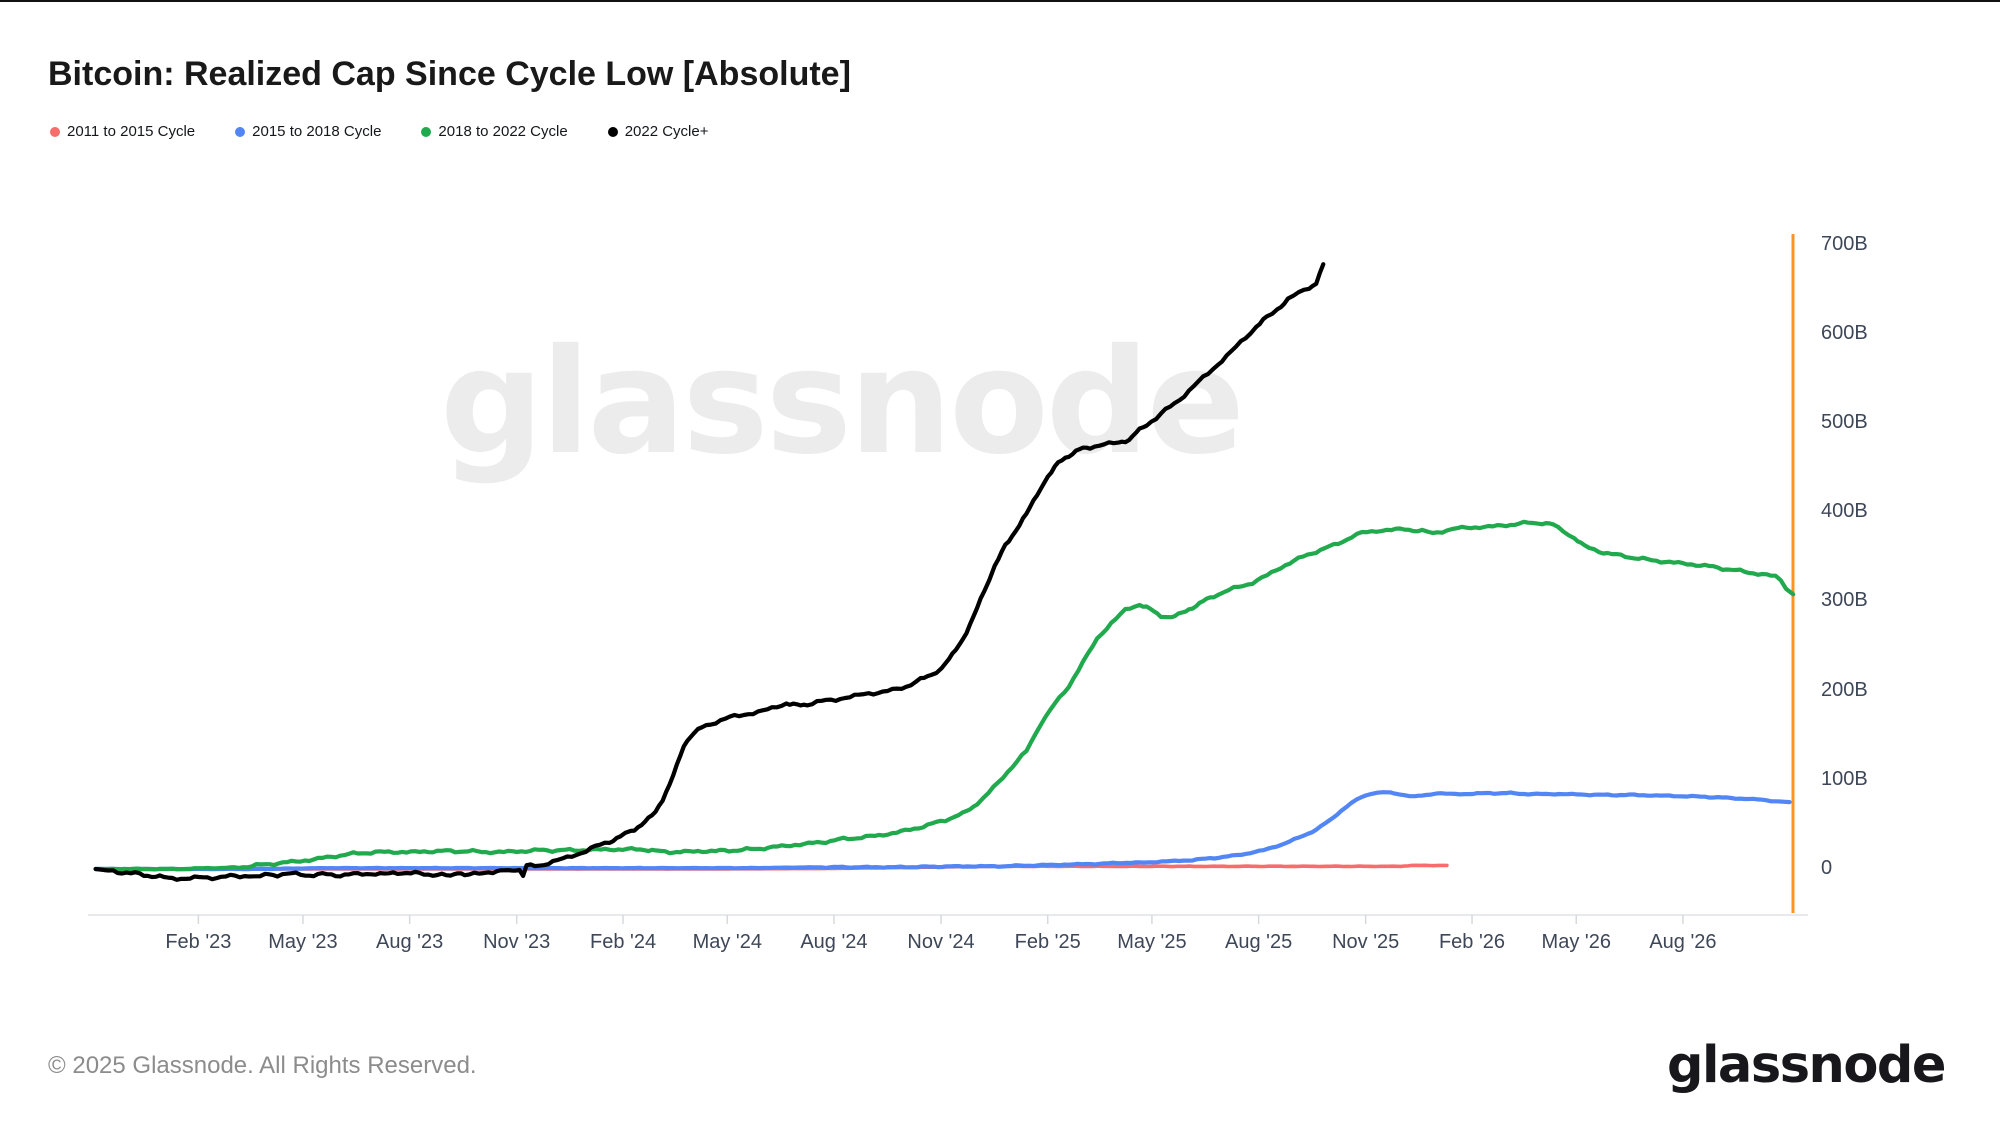 Image resolution: width=2000 pixels, height=1125 pixels. I want to click on y-axis-label: 0, so click(1827, 868).